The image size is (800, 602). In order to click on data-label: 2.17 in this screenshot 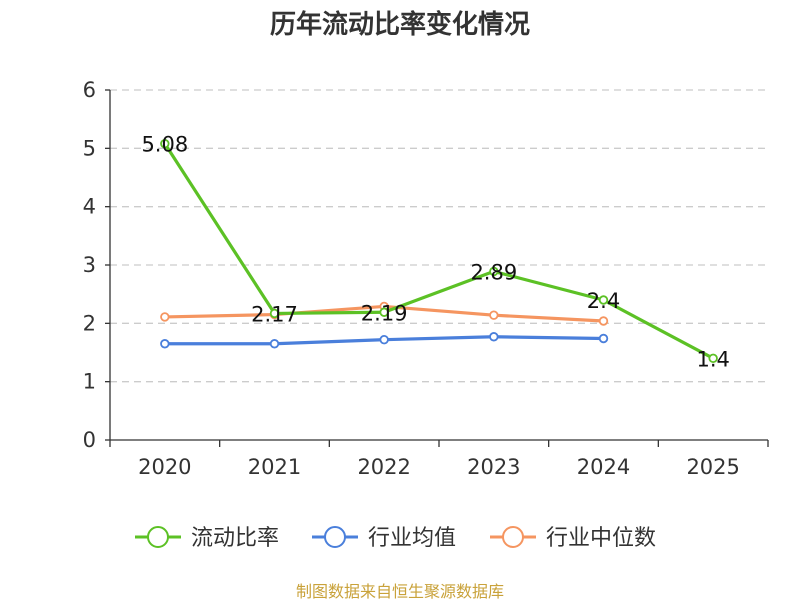, I will do `click(274, 314)`.